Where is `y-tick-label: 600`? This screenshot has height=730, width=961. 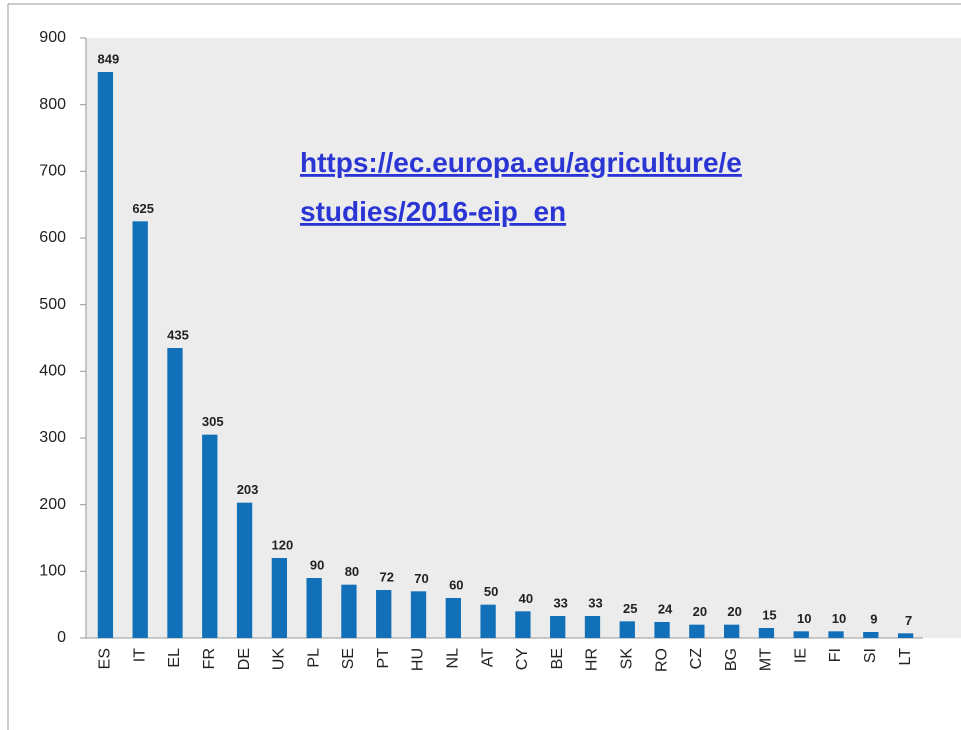
y-tick-label: 600 is located at coordinates (52, 237).